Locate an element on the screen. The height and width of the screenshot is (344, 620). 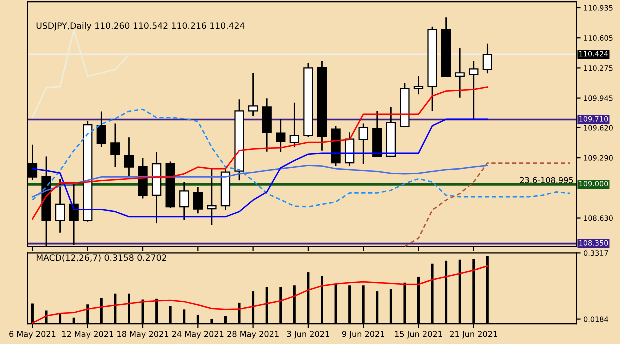
x-tick-label: 15 Jun 2021 is located at coordinates (418, 335).